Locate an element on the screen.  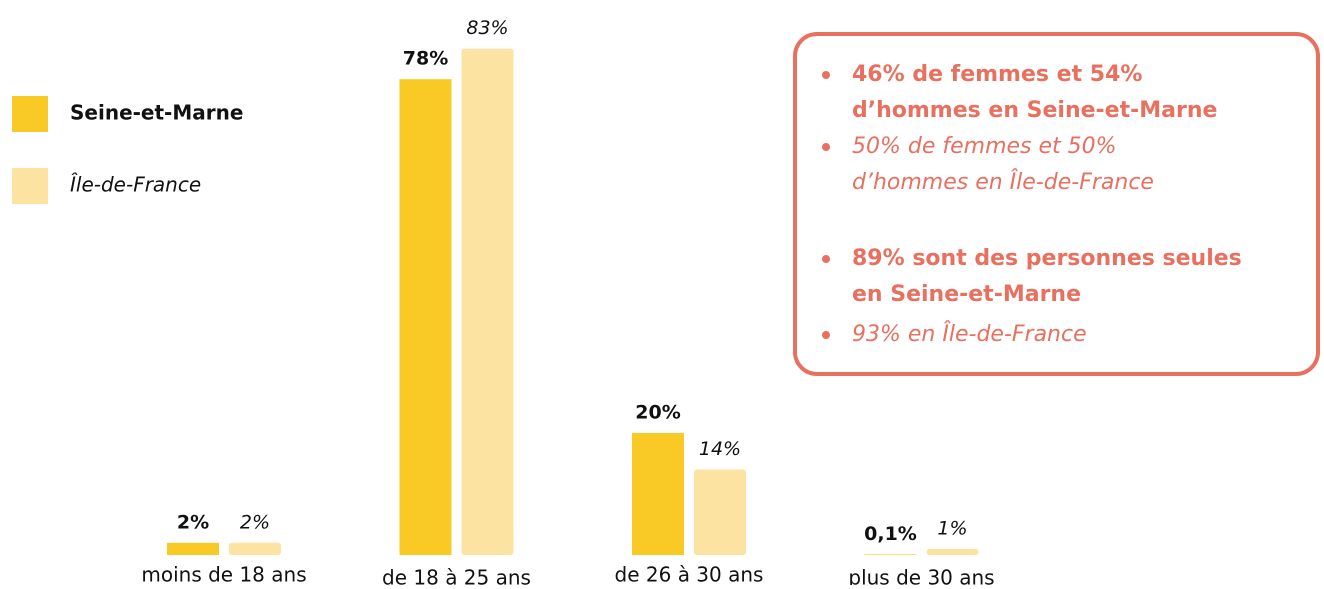
x-tick-label: de 26 à 30 ans is located at coordinates (689, 574).